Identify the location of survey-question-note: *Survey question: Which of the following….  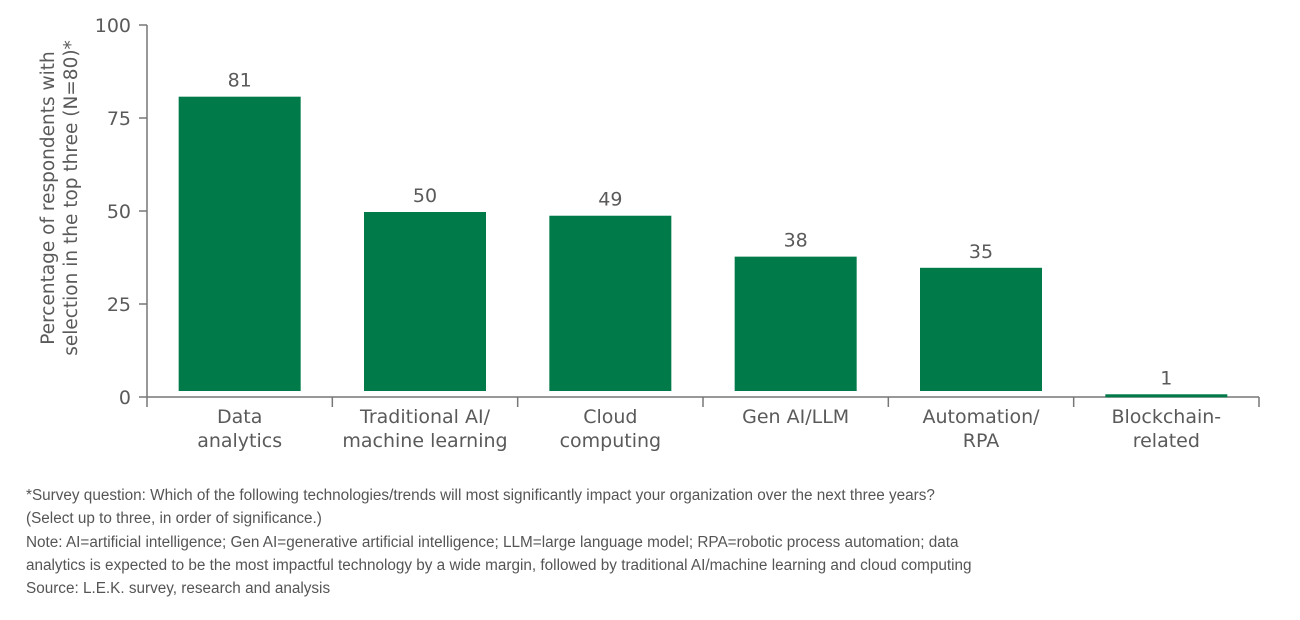
(480, 495).